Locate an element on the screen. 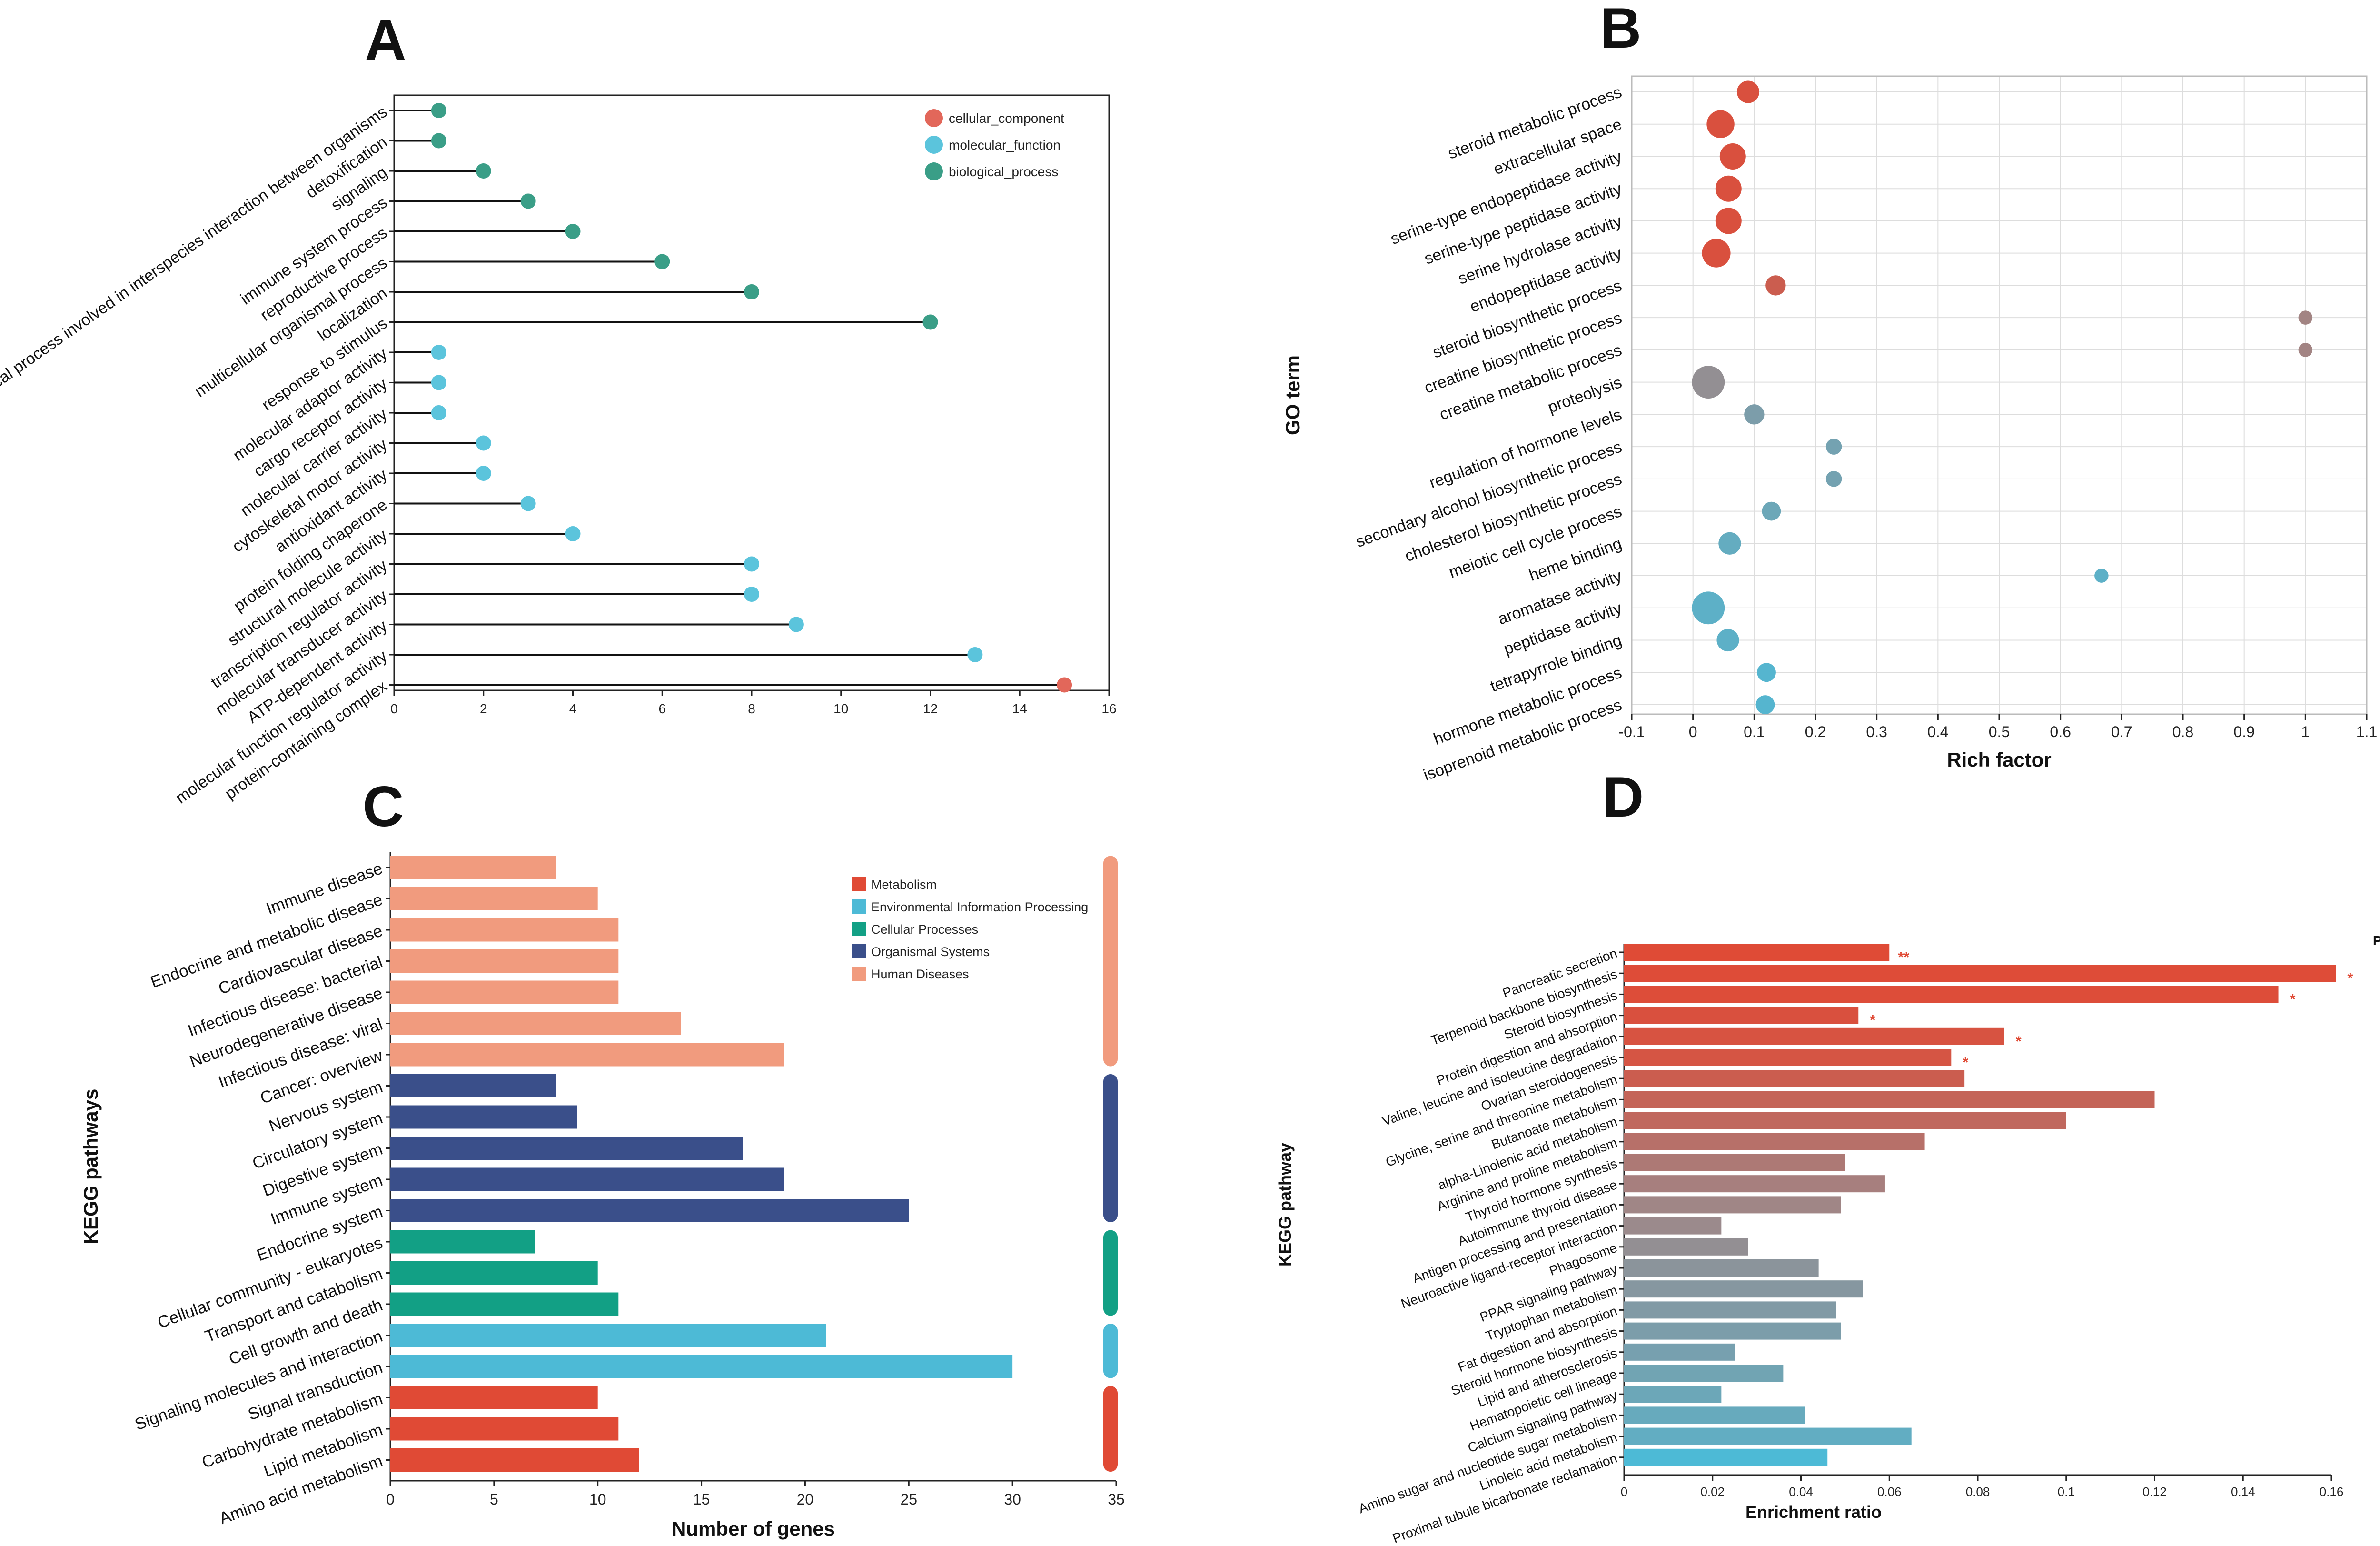  c-group-bar is located at coordinates (1110, 1148).